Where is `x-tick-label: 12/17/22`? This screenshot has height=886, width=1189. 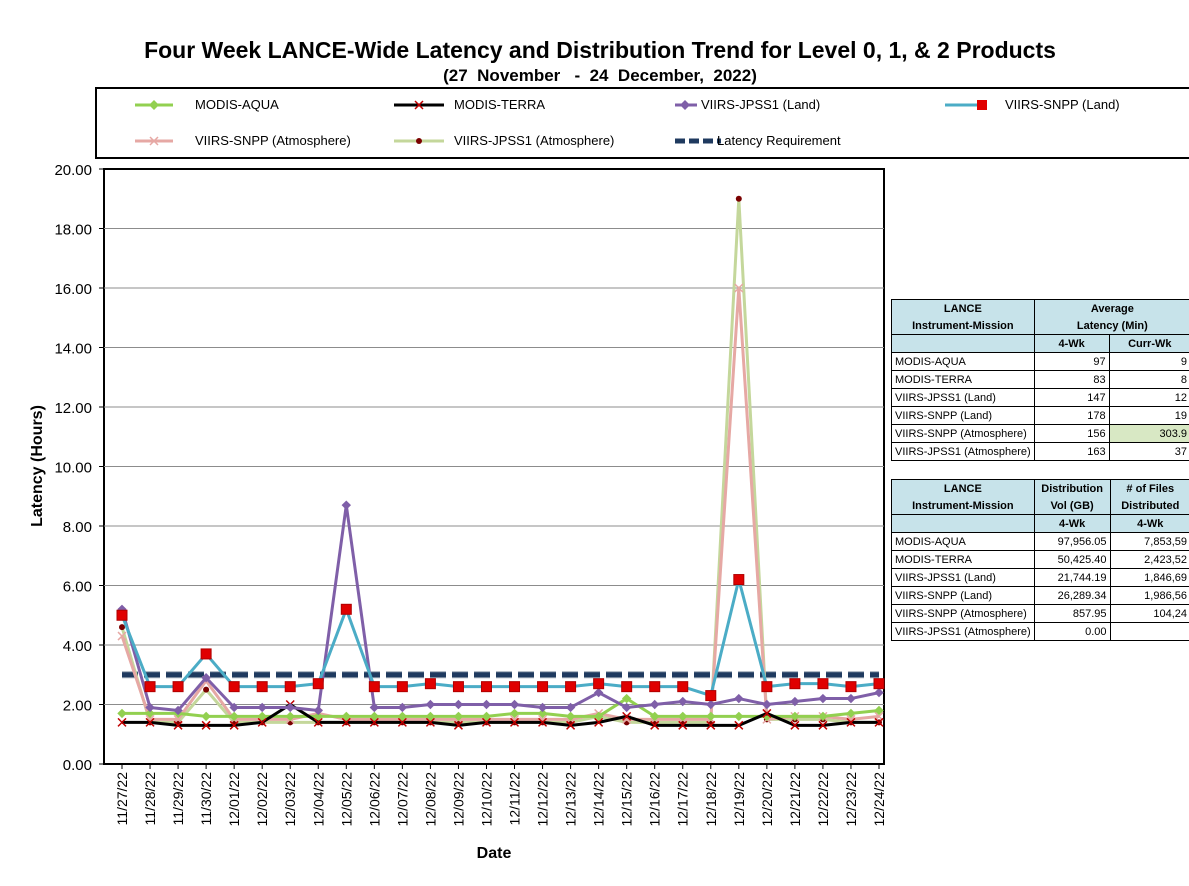 x-tick-label: 12/17/22 is located at coordinates (683, 799).